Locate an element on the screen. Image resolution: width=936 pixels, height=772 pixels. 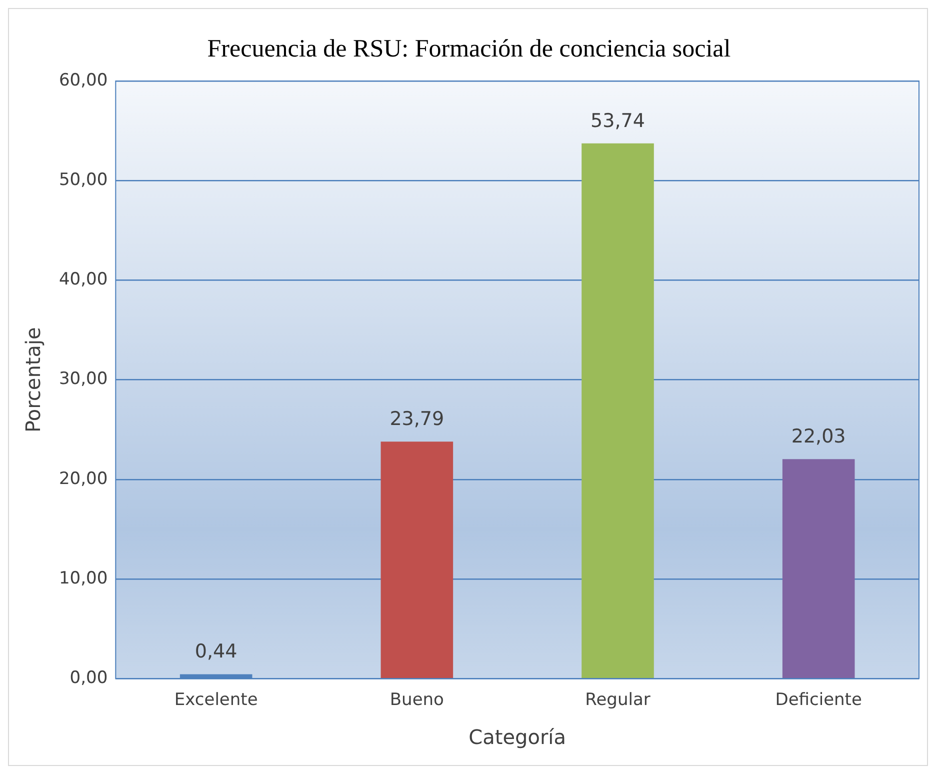
y-tick-label: 50,00 is located at coordinates (83, 180).